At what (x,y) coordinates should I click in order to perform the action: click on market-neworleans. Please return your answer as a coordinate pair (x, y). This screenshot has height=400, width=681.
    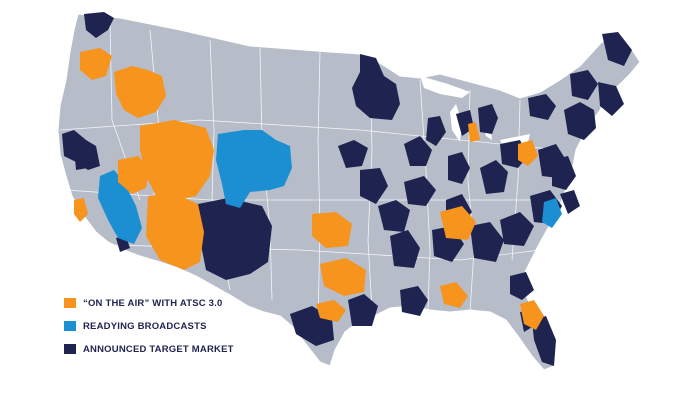
    Looking at the image, I should click on (414, 301).